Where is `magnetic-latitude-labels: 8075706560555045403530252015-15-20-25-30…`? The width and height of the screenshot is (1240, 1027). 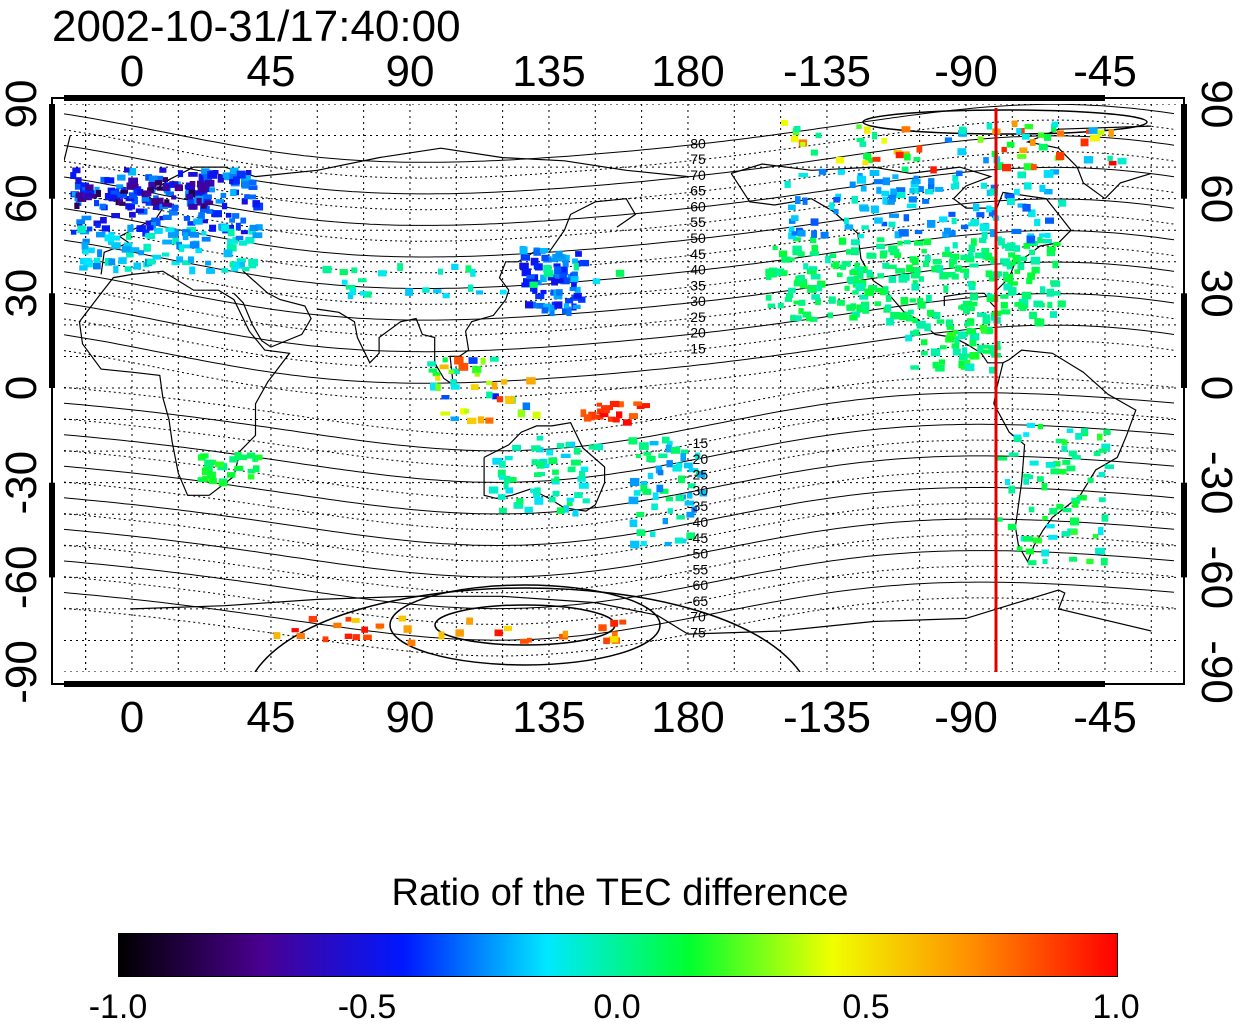 magnetic-latitude-labels: 8075706560555045403530252015-15-20-25-30… is located at coordinates (698, 387).